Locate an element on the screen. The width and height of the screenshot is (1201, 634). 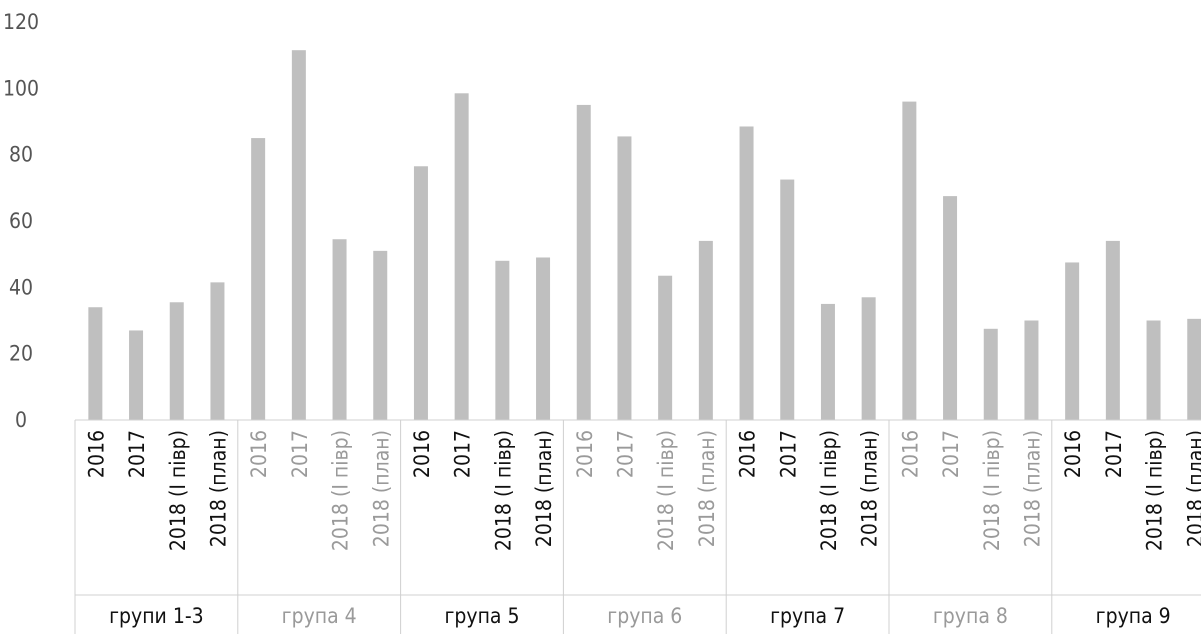
y-tick-label: 60 is located at coordinates (21, 221).